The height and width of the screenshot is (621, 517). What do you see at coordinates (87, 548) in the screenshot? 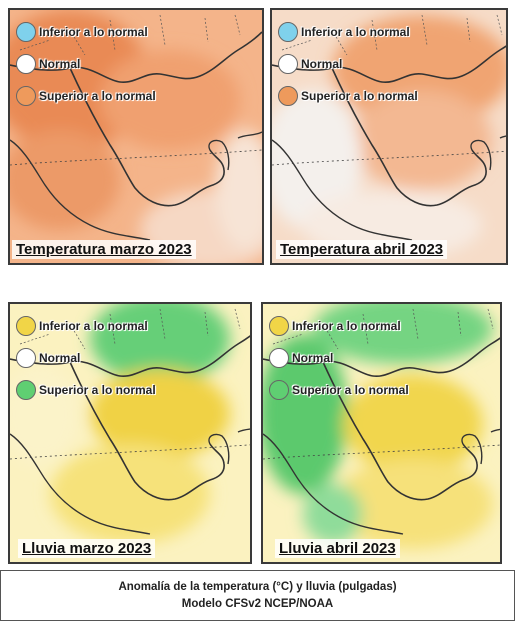
I see `panel-title: Lluvia marzo 2023` at bounding box center [87, 548].